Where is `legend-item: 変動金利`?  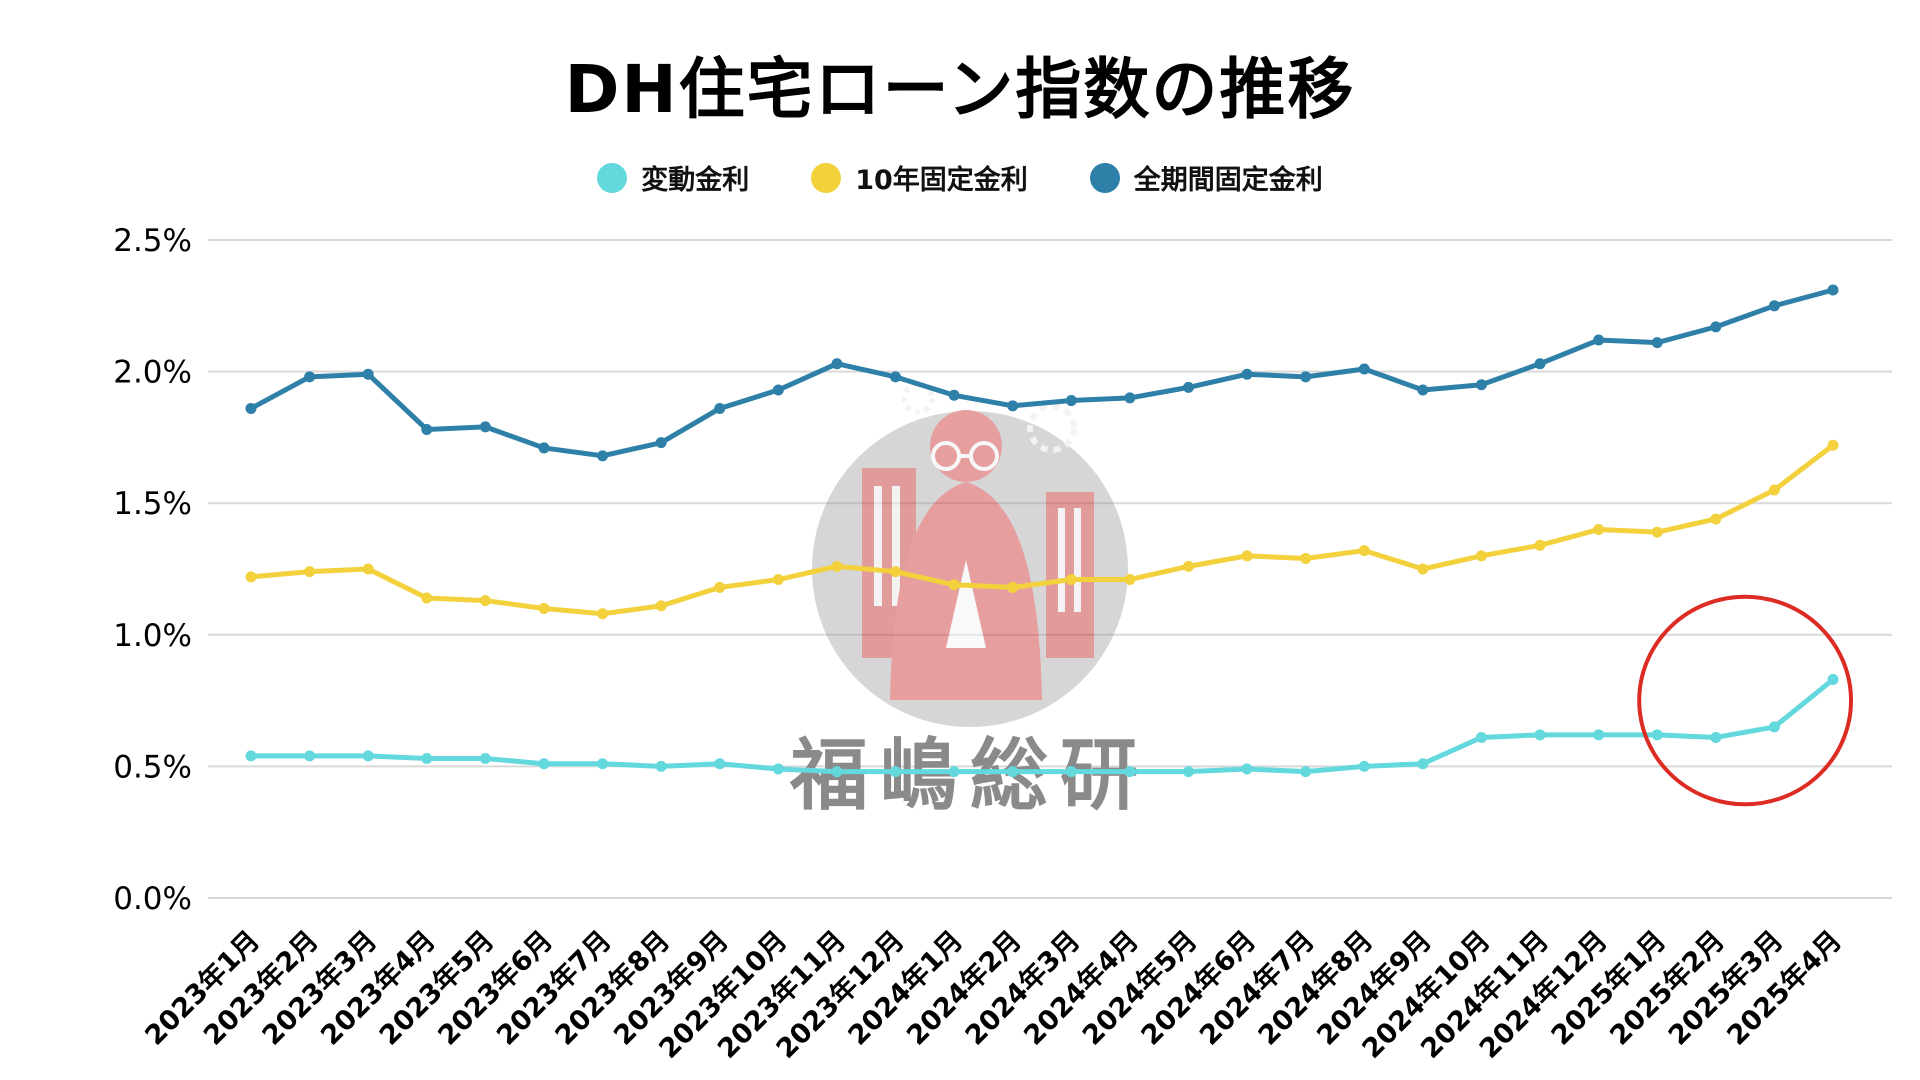 legend-item: 変動金利 is located at coordinates (673, 177).